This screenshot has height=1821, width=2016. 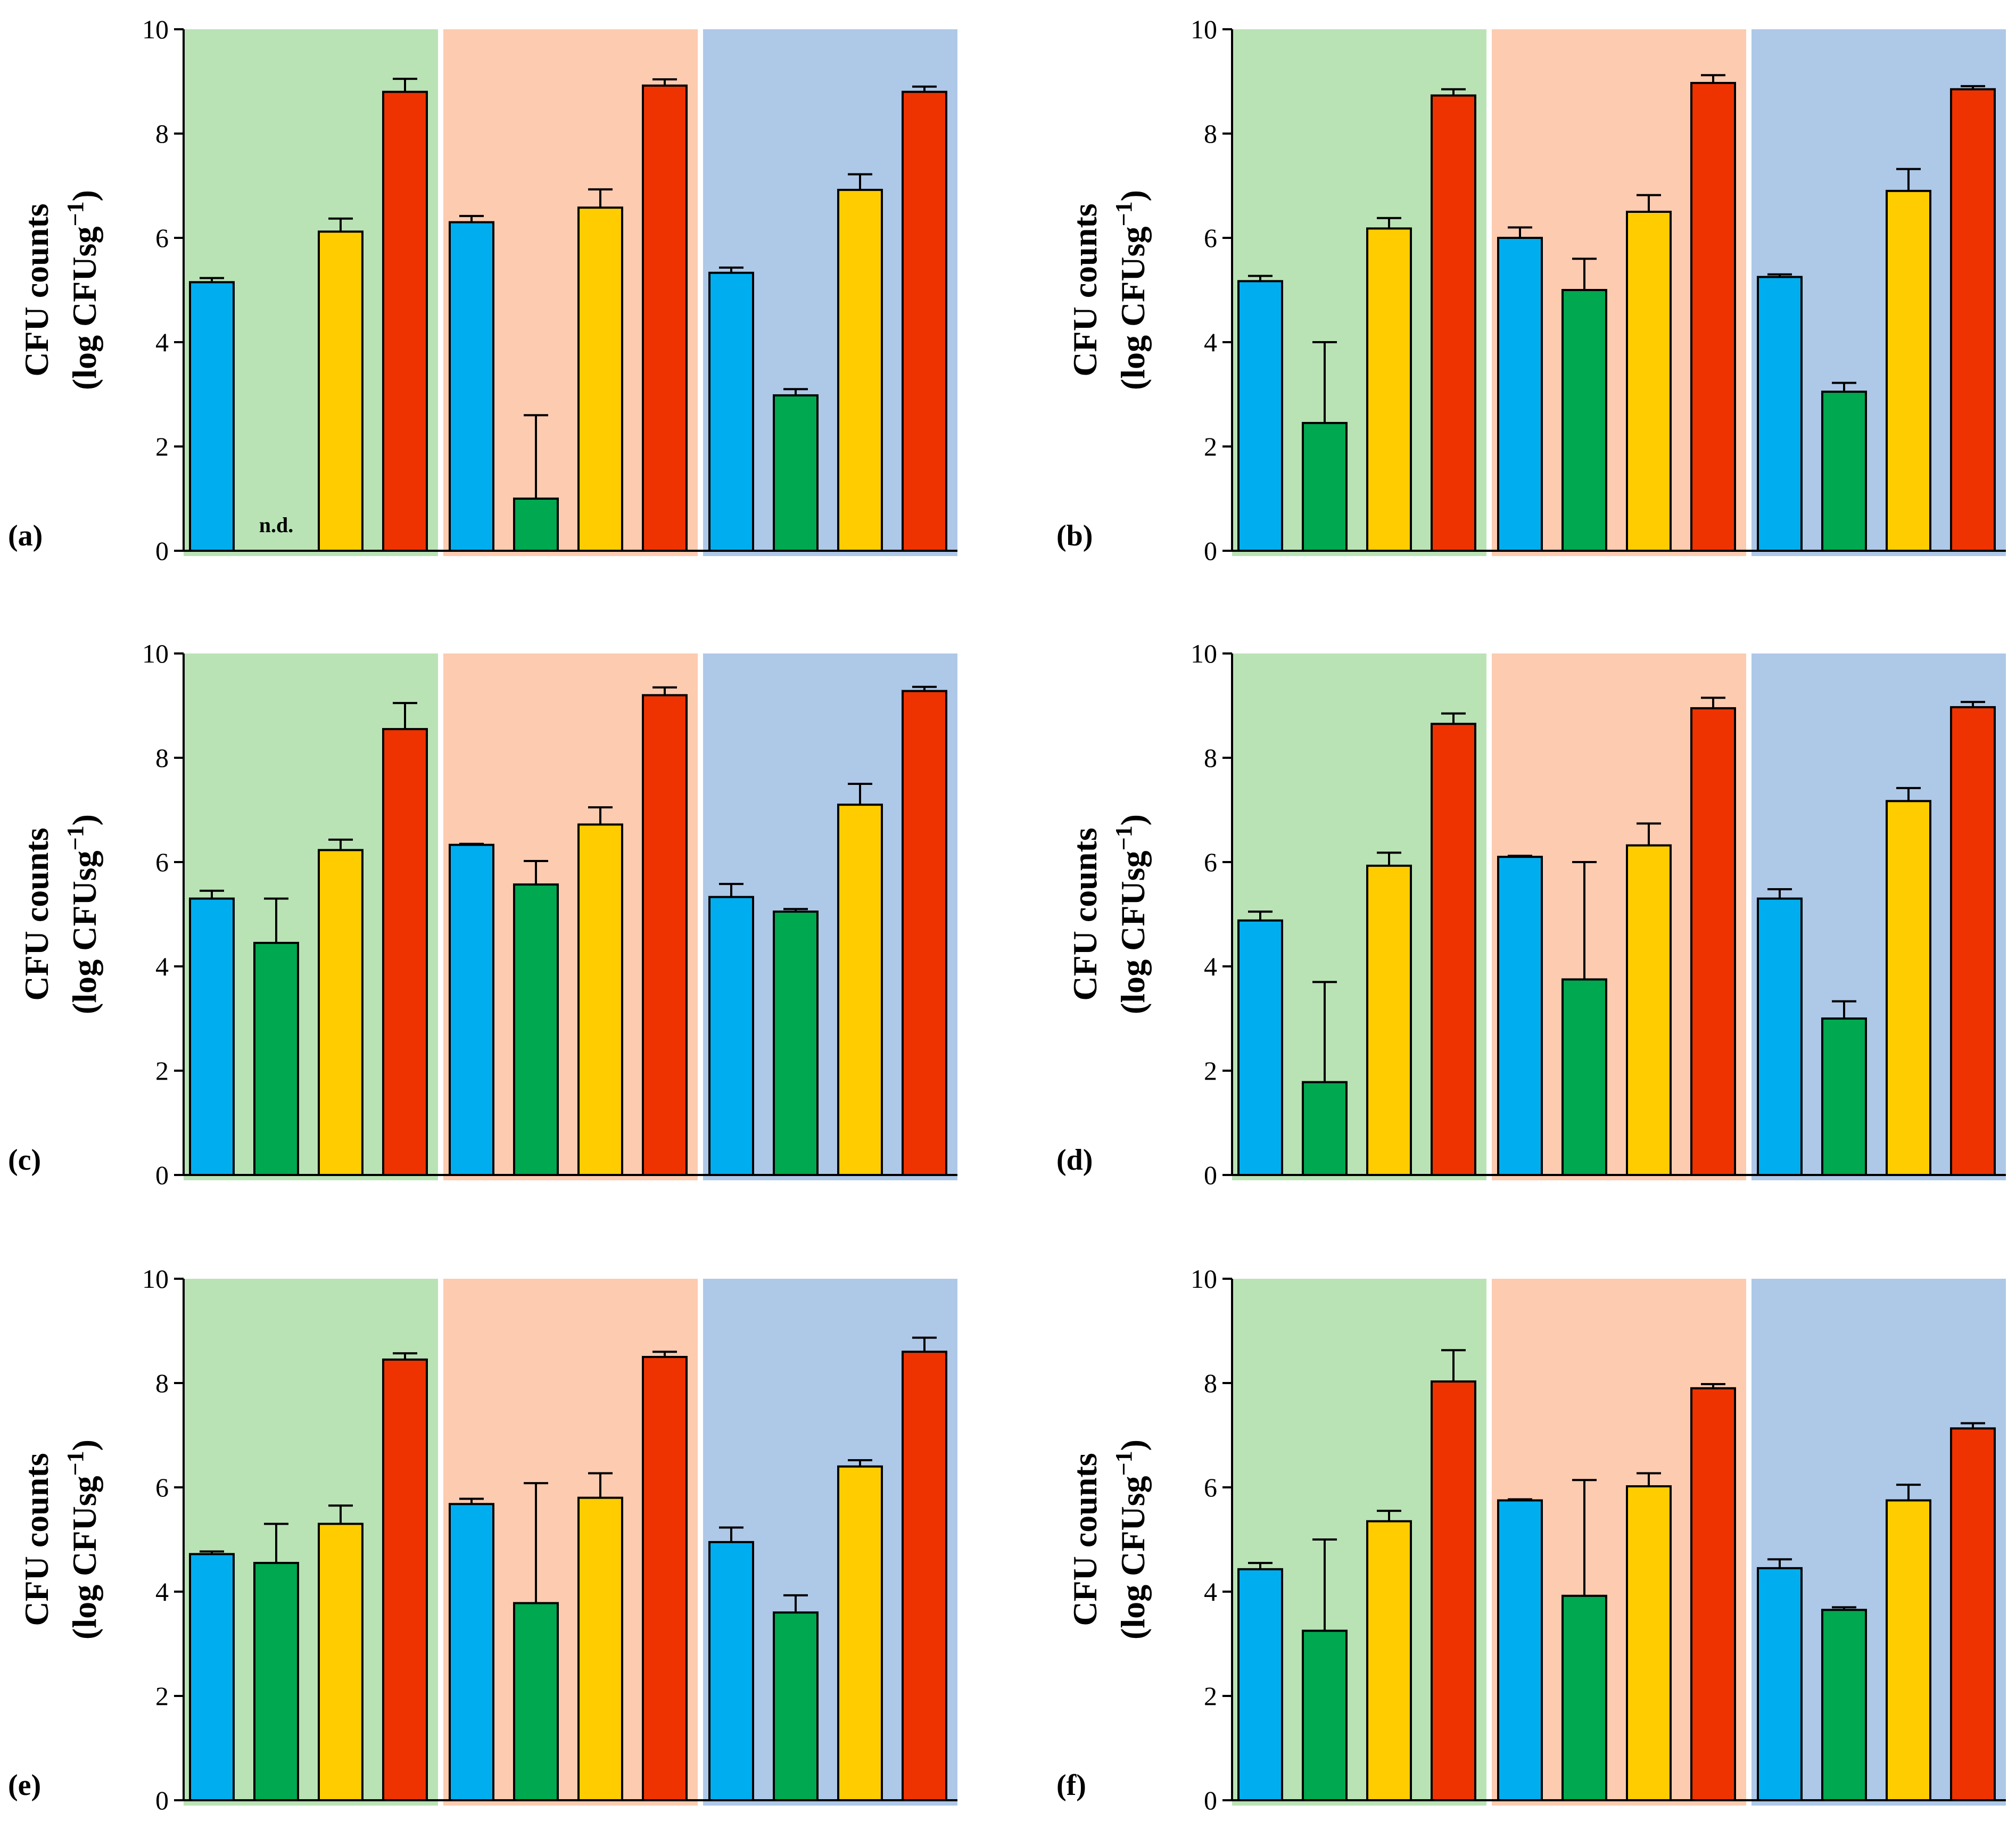 I want to click on panel-label: (e), so click(x=24, y=1785).